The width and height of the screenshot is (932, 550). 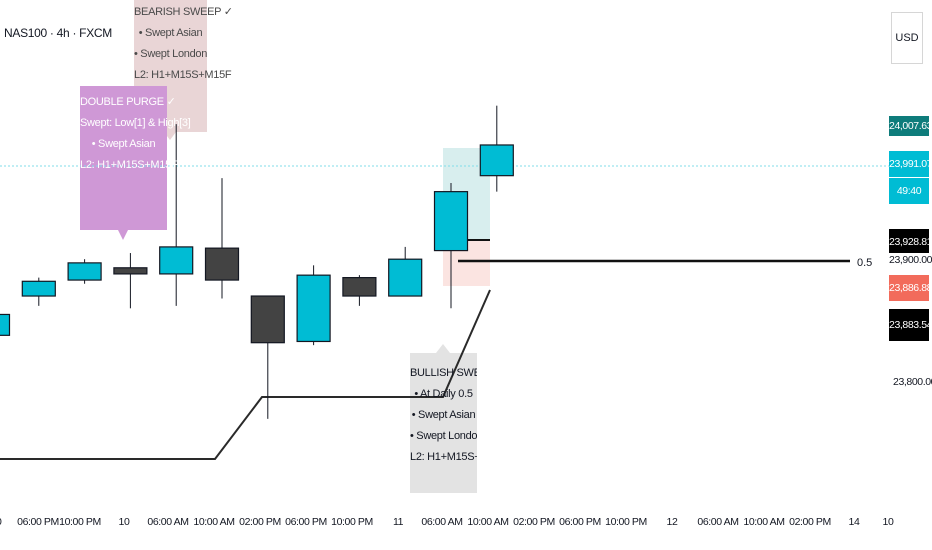 What do you see at coordinates (58, 33) in the screenshot?
I see `symbol-title: NAS100 · 4h · FXCM` at bounding box center [58, 33].